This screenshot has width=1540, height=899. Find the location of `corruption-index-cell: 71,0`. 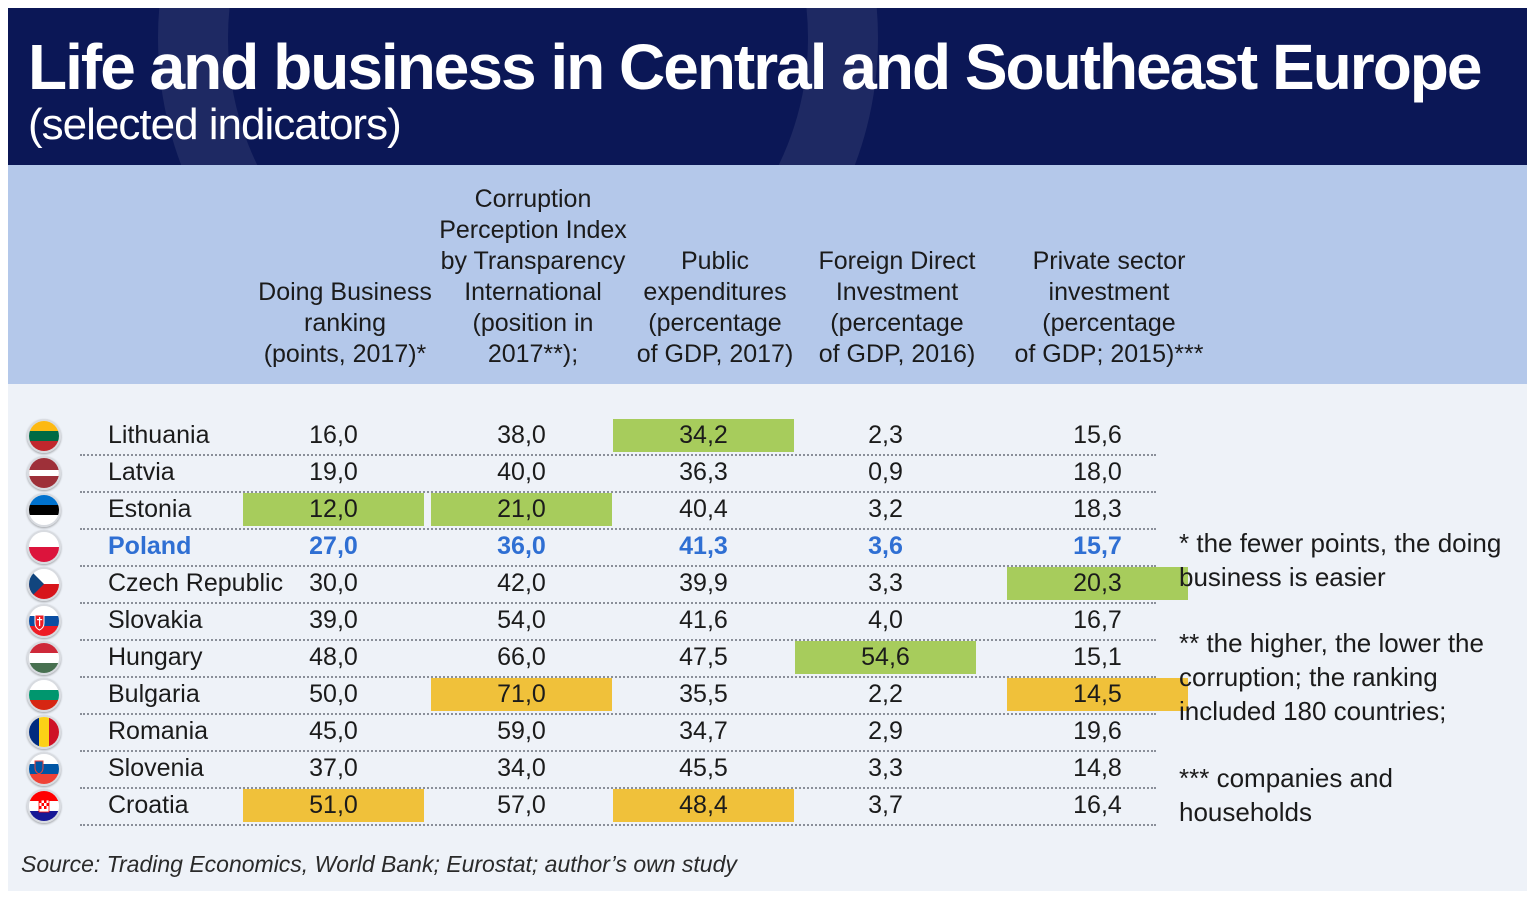

corruption-index-cell: 71,0 is located at coordinates (521, 694).